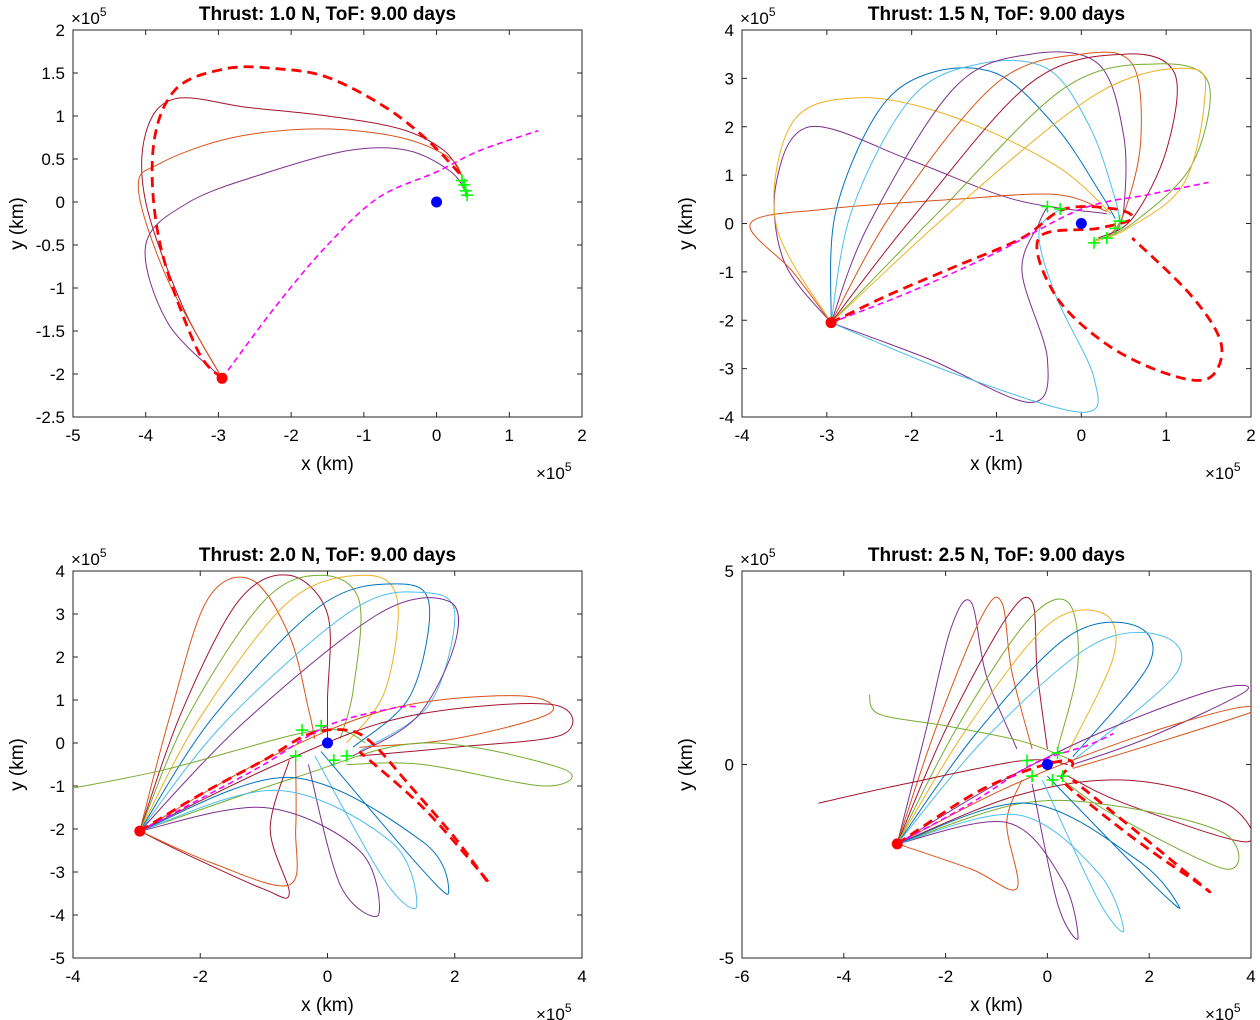 The height and width of the screenshot is (1020, 1260). I want to click on y-tick-label: -3, so click(726, 369).